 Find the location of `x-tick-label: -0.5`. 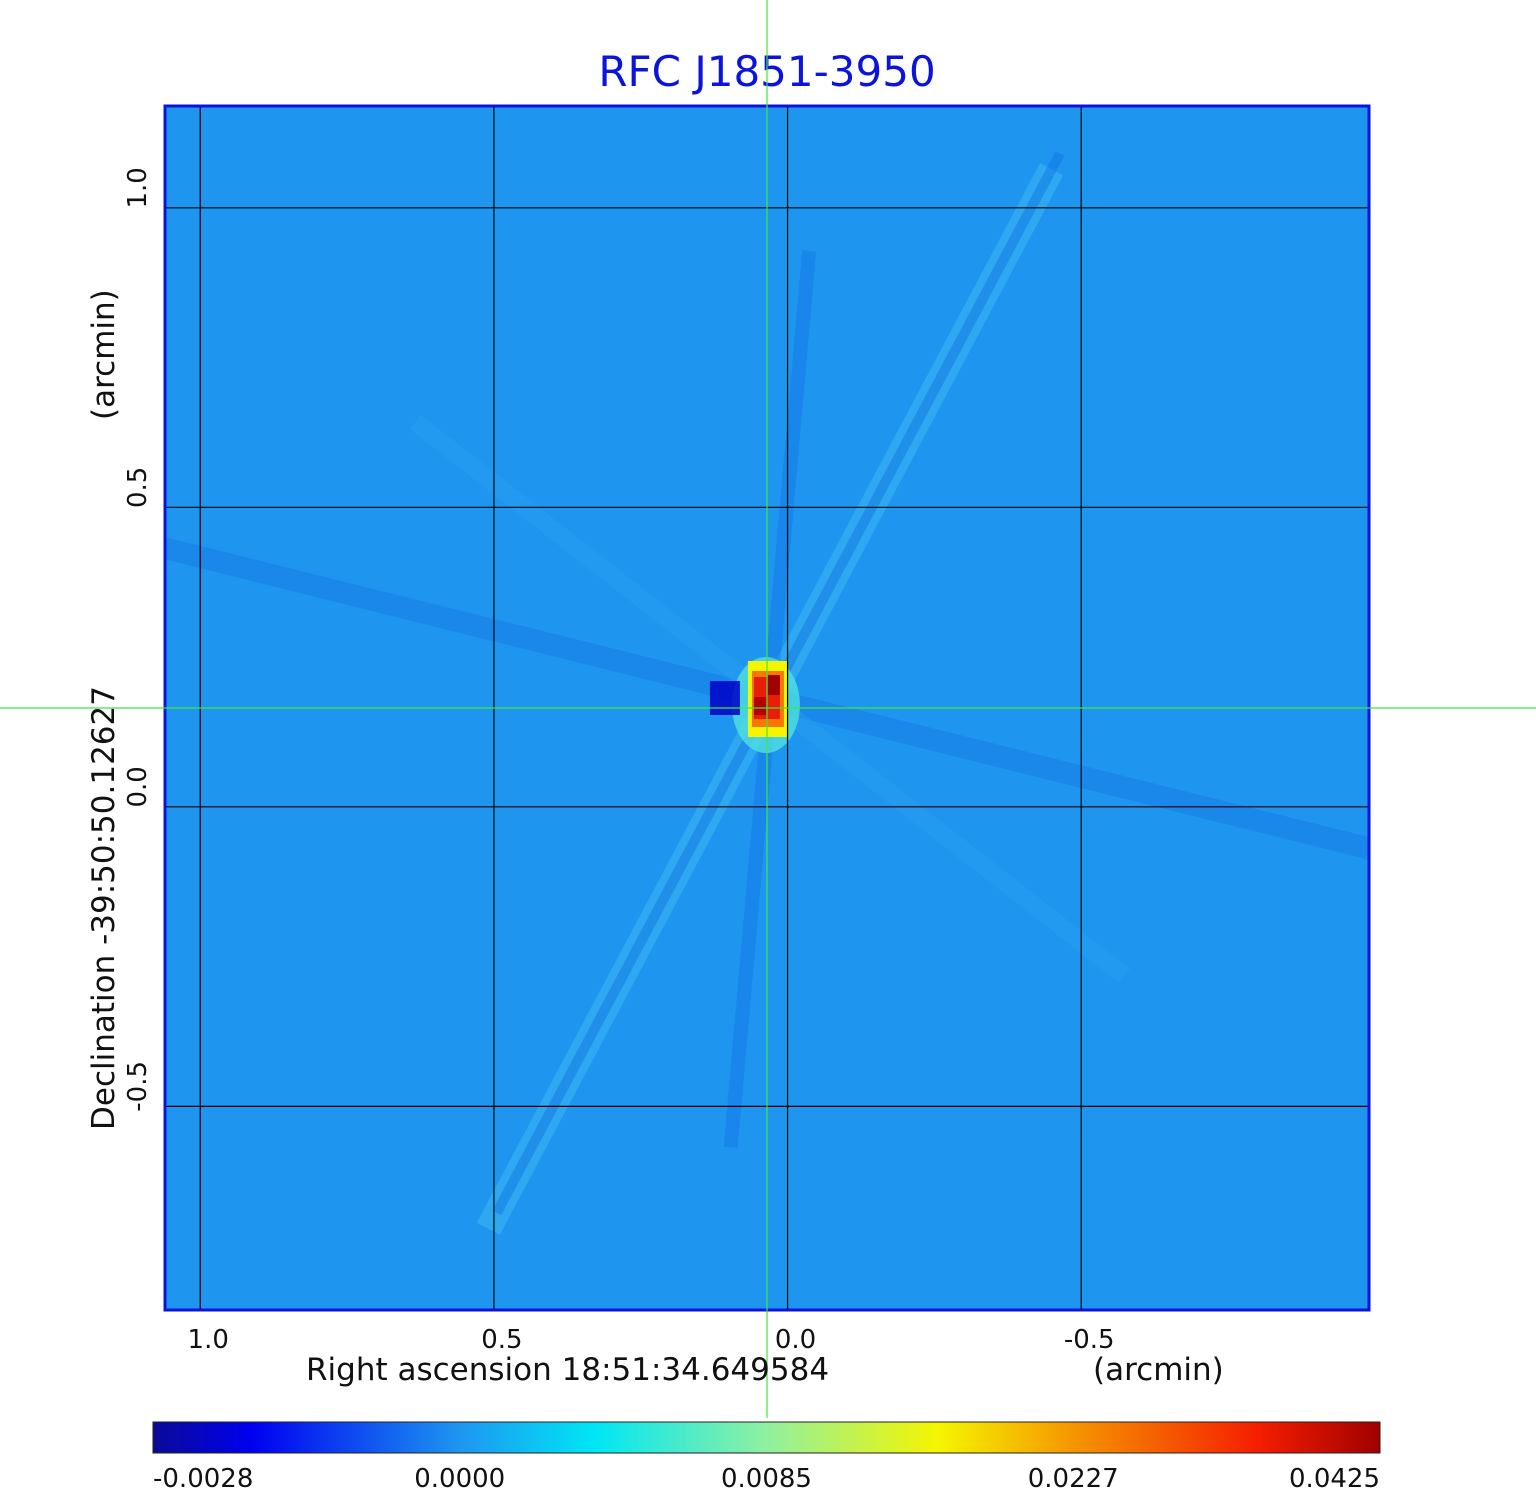

x-tick-label: -0.5 is located at coordinates (1089, 1340).